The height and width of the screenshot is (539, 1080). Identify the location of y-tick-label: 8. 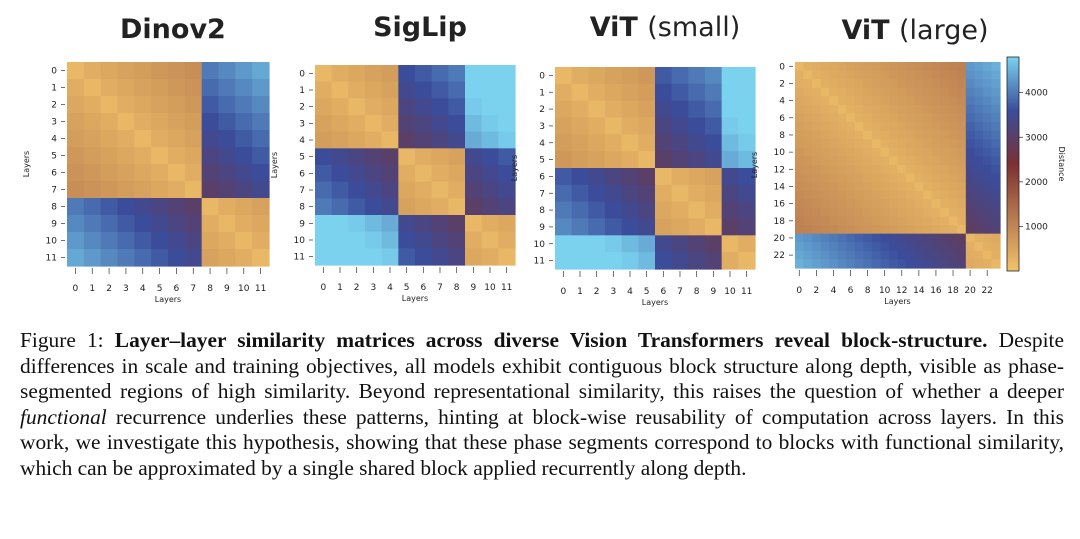
(542, 211).